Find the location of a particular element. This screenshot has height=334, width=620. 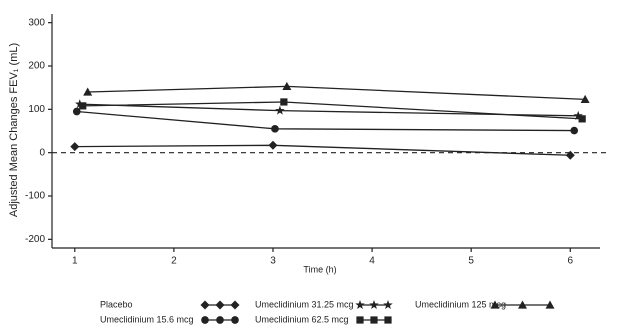

legend-label: Umeclidinium 31.25 mcg is located at coordinates (304, 304).